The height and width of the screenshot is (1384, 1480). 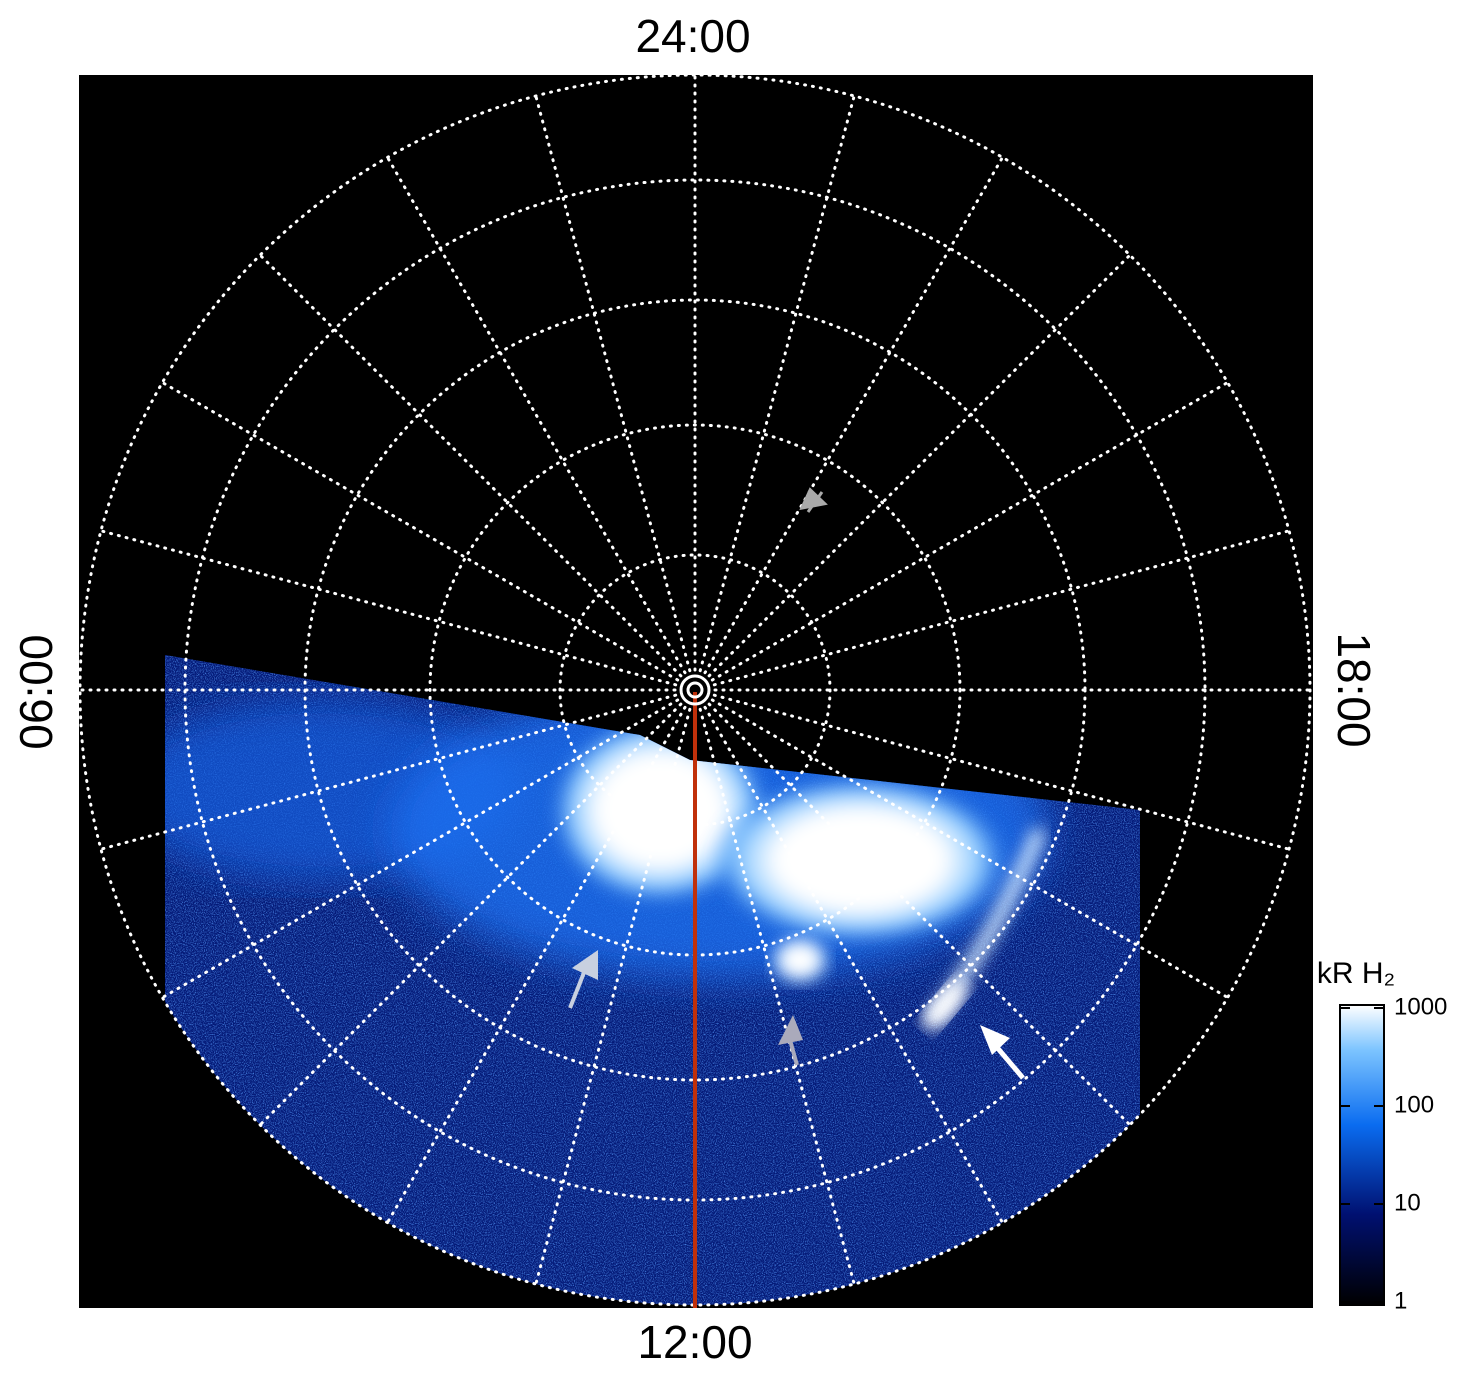 What do you see at coordinates (1420, 1006) in the screenshot?
I see `colorbar-tick-label: 1000` at bounding box center [1420, 1006].